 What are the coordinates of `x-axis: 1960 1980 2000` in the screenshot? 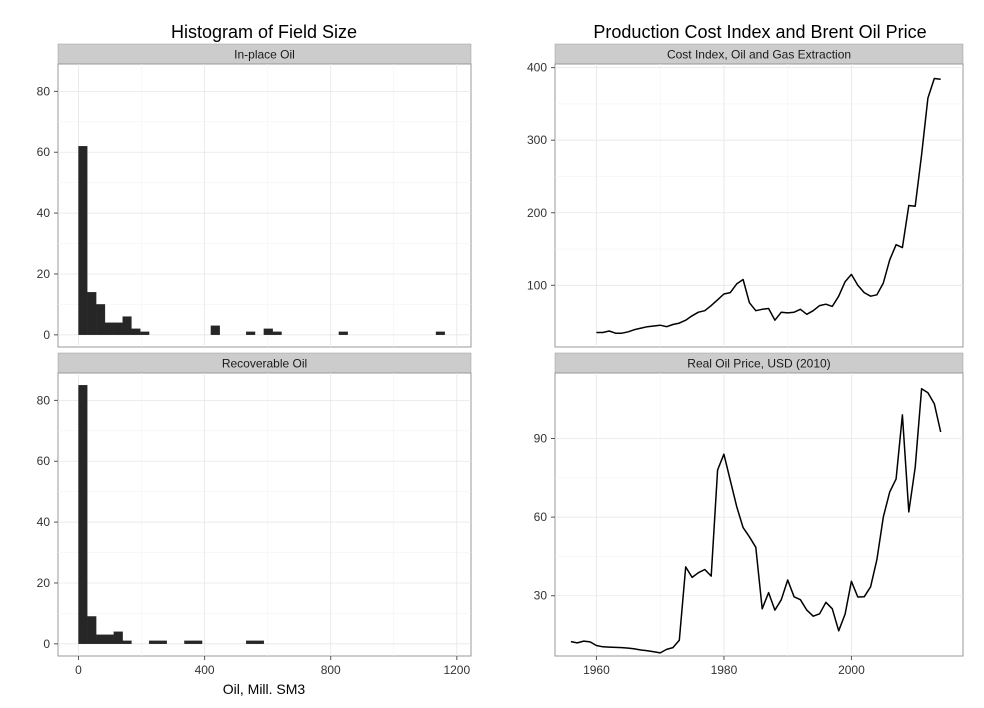 It's located at (724, 666).